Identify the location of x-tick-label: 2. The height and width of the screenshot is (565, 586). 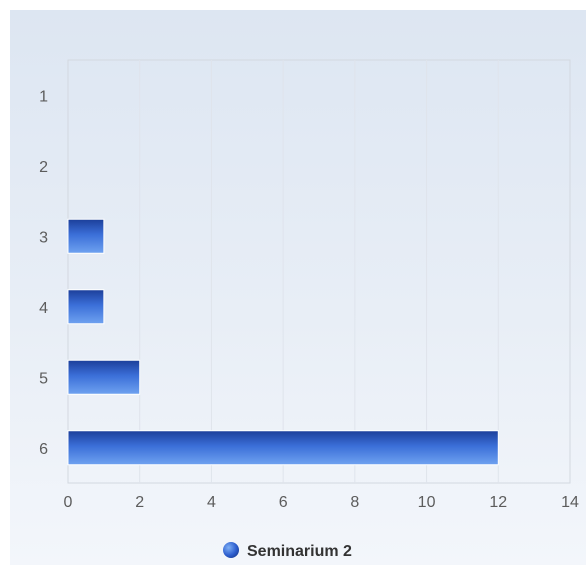
(139, 502).